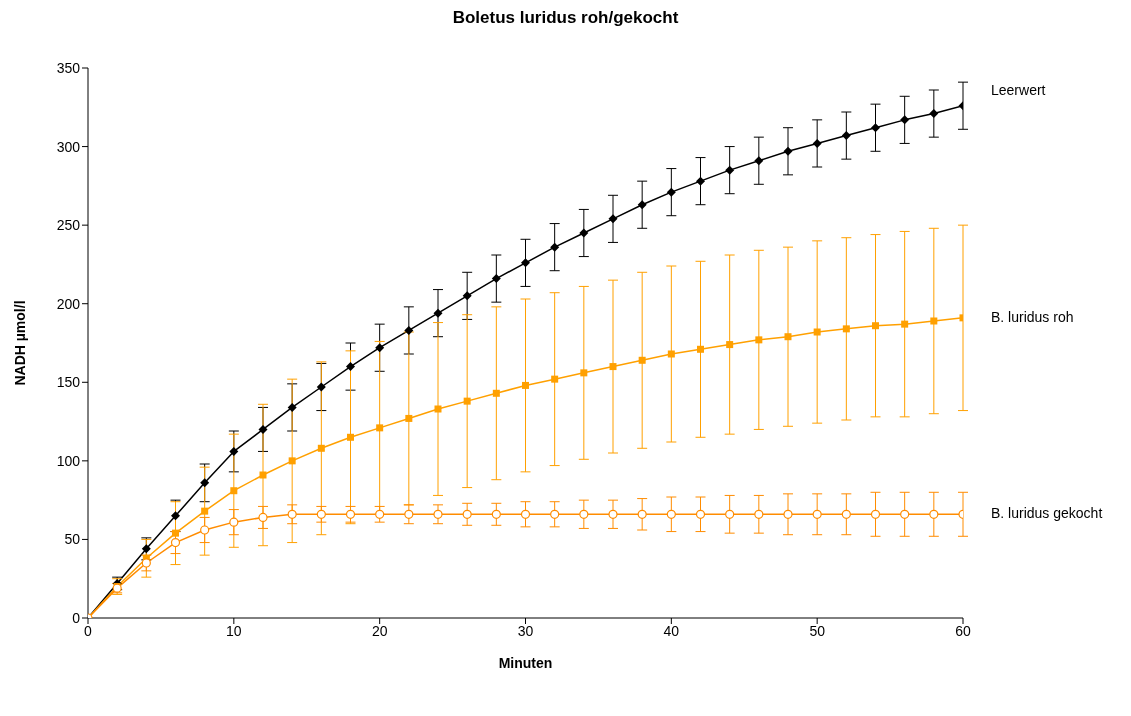 The width and height of the screenshot is (1131, 716). I want to click on y-tick-label: 0, so click(76, 617).